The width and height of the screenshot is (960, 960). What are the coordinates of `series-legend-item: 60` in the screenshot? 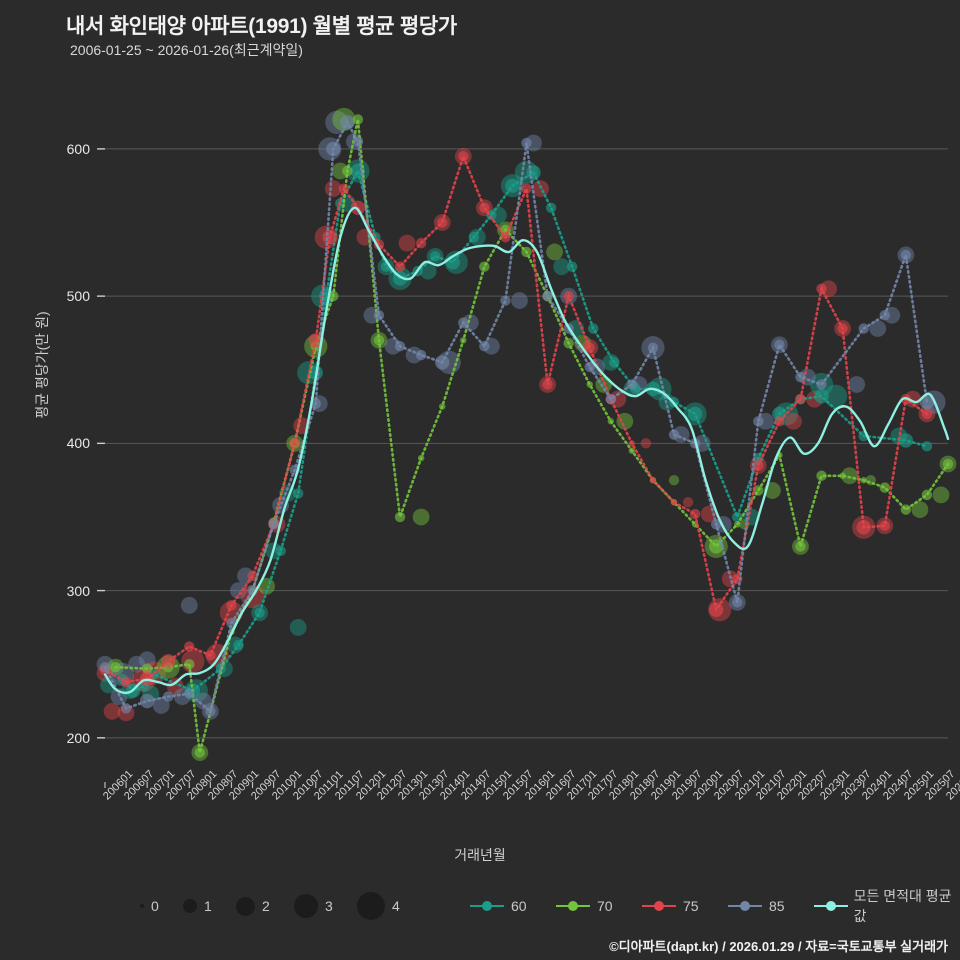 It's located at (498, 906).